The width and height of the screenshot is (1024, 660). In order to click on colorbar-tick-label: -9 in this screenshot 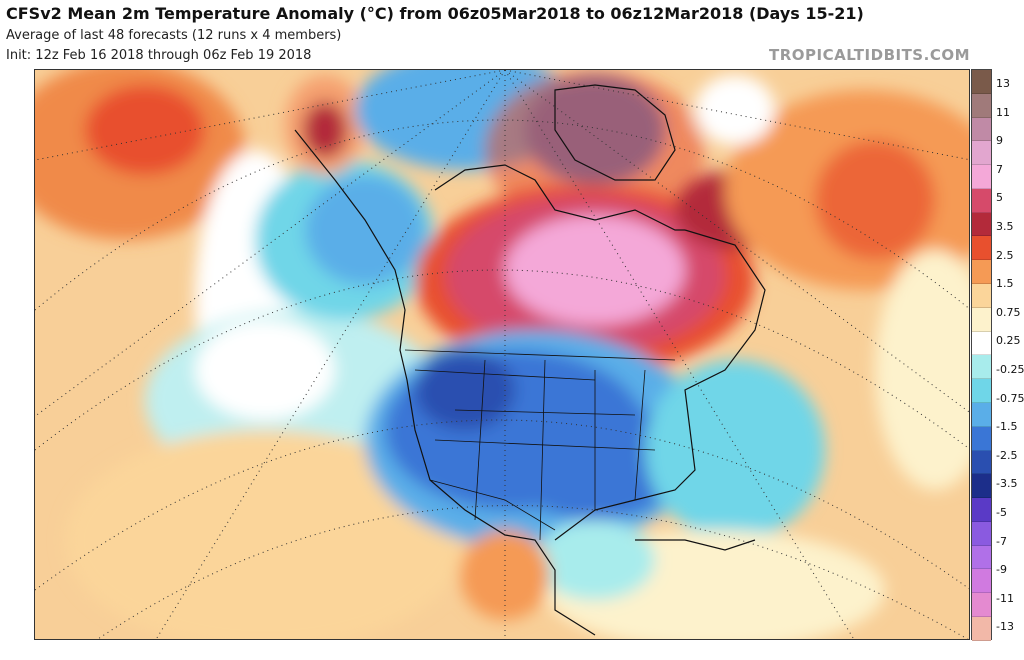, I will do `click(1001, 570)`.